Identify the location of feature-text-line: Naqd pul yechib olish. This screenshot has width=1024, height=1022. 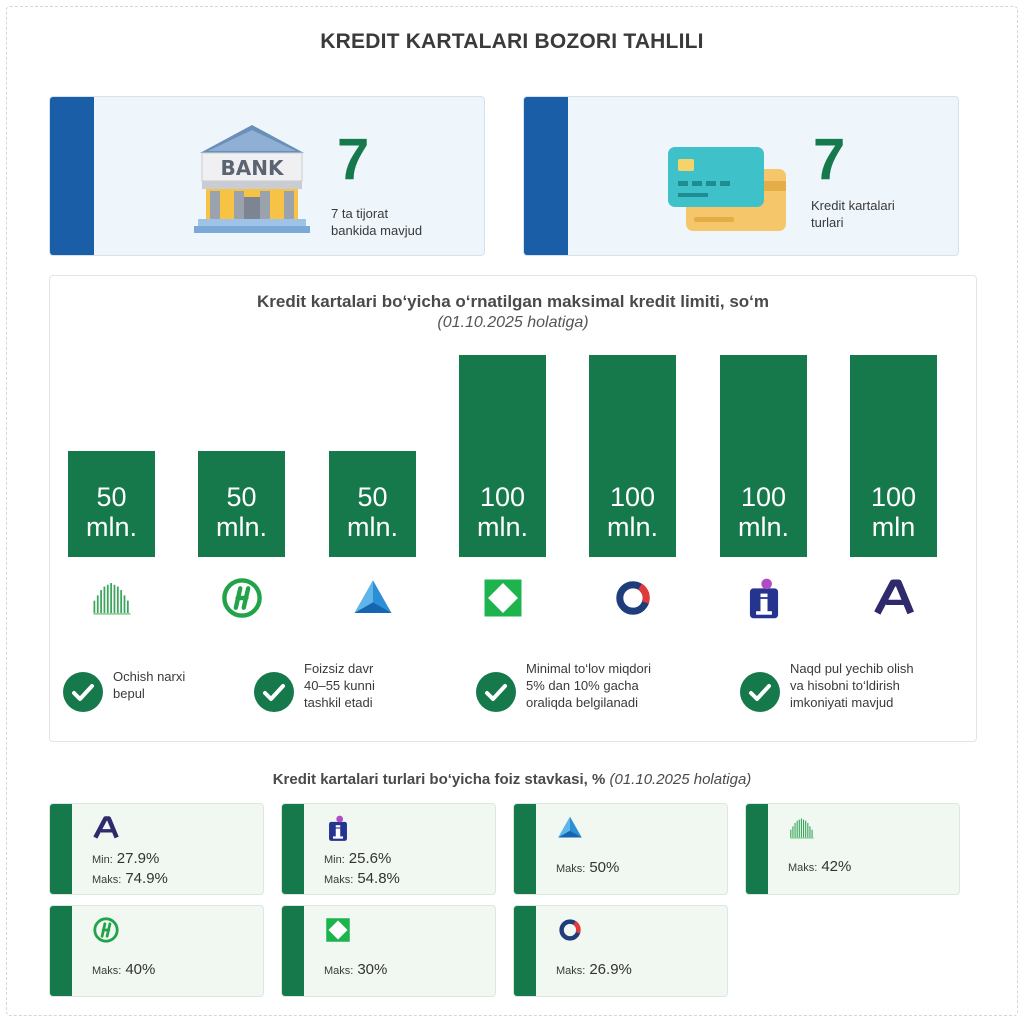
(852, 668).